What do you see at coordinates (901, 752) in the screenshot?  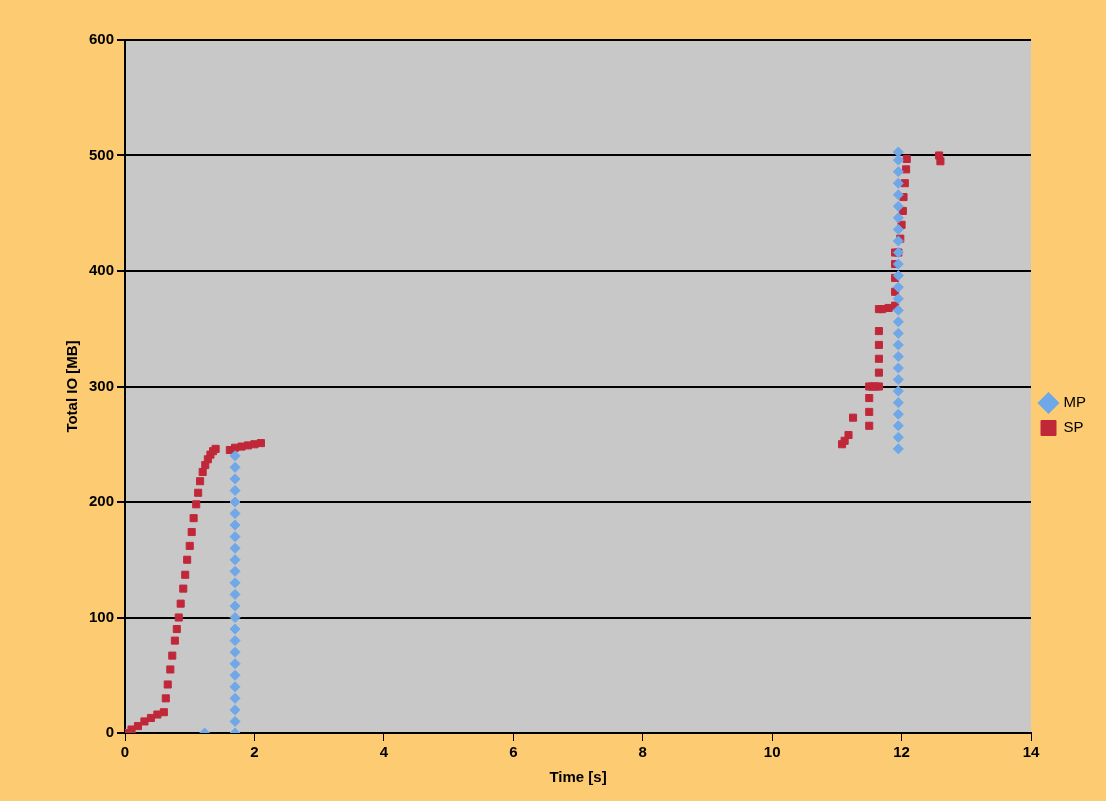 I see `x-tick-label: 12` at bounding box center [901, 752].